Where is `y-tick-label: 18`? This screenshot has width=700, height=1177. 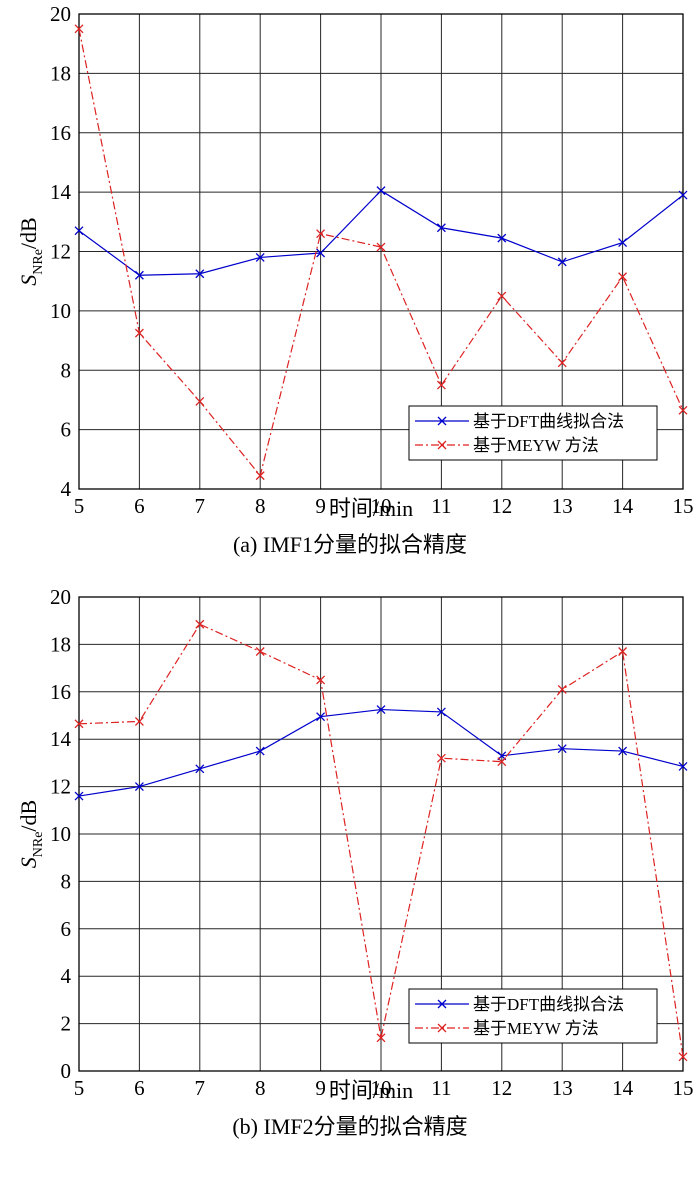
y-tick-label: 18 is located at coordinates (60, 73).